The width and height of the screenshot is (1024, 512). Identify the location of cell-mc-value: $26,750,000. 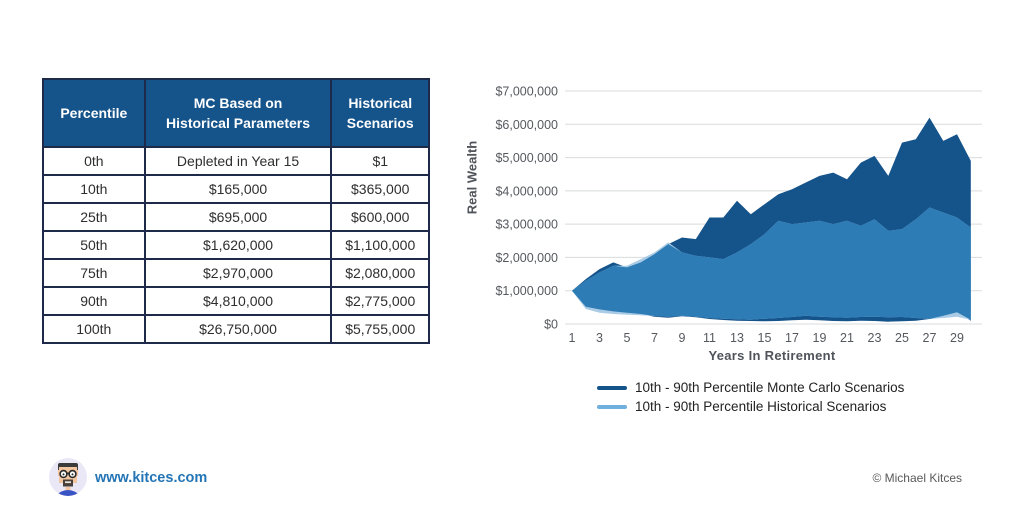
(238, 329).